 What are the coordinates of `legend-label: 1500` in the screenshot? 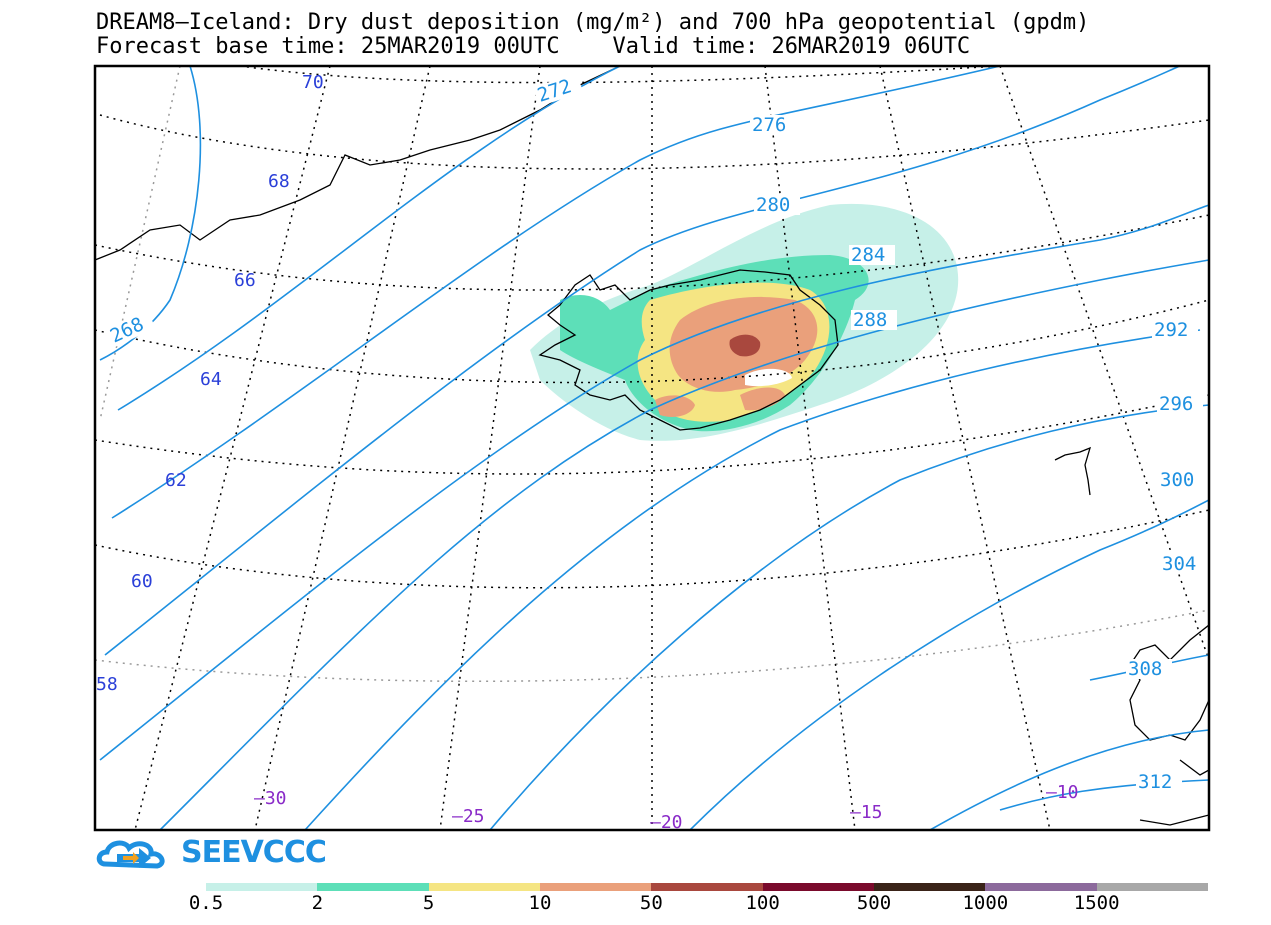 It's located at (1096, 903).